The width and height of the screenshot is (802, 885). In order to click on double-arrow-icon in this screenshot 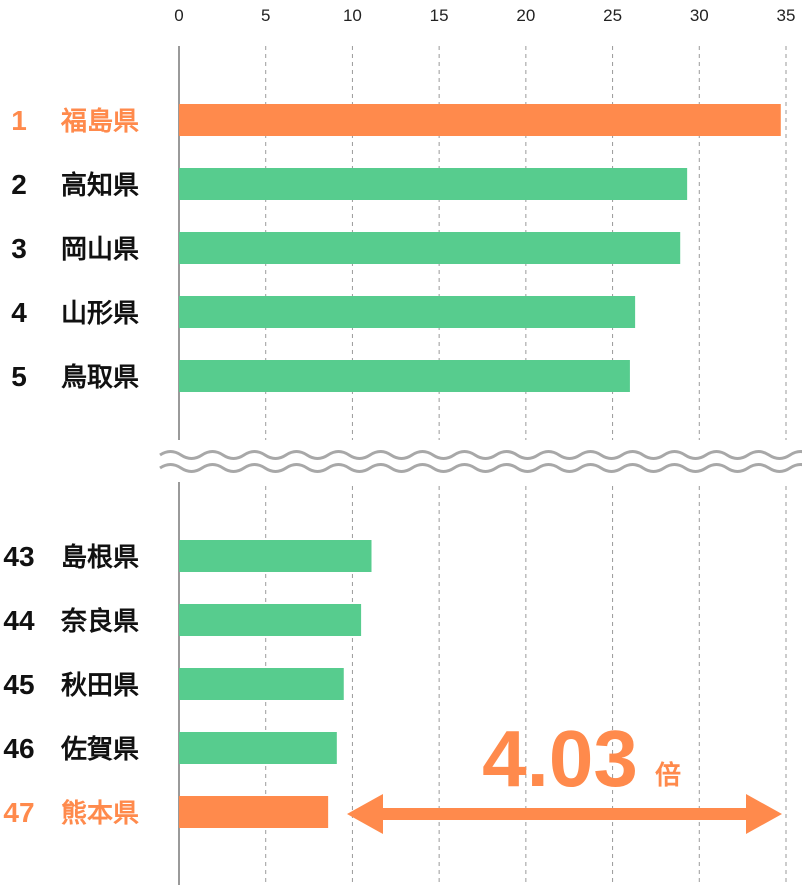, I will do `click(564, 814)`.